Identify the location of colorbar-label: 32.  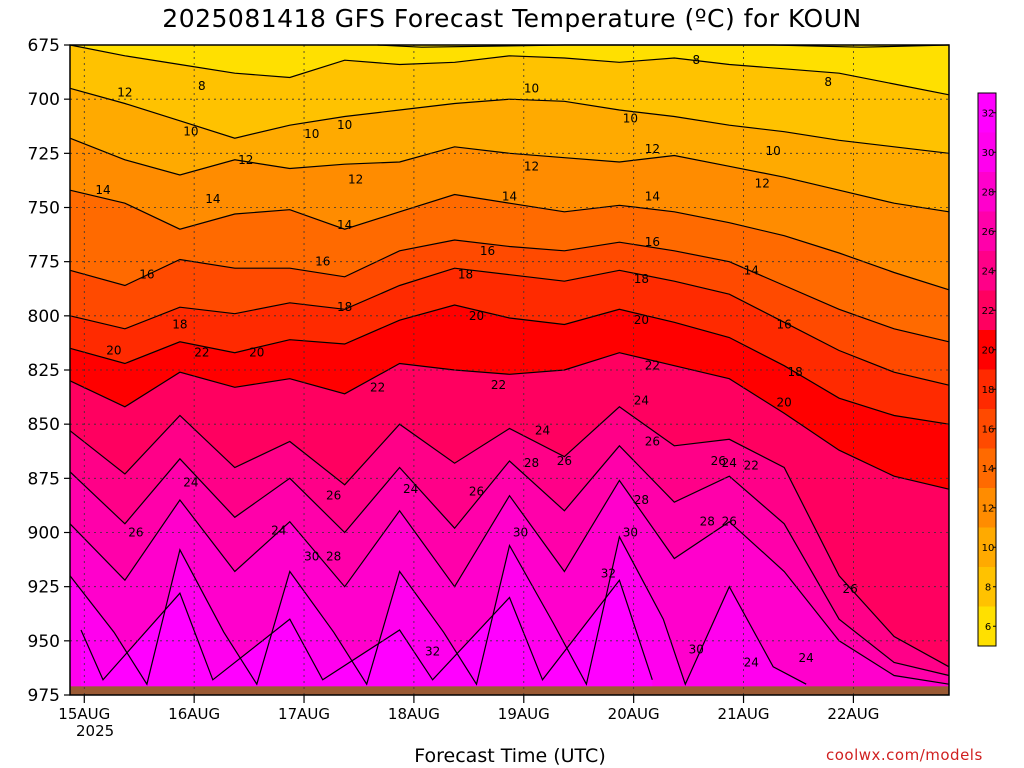
(988, 113).